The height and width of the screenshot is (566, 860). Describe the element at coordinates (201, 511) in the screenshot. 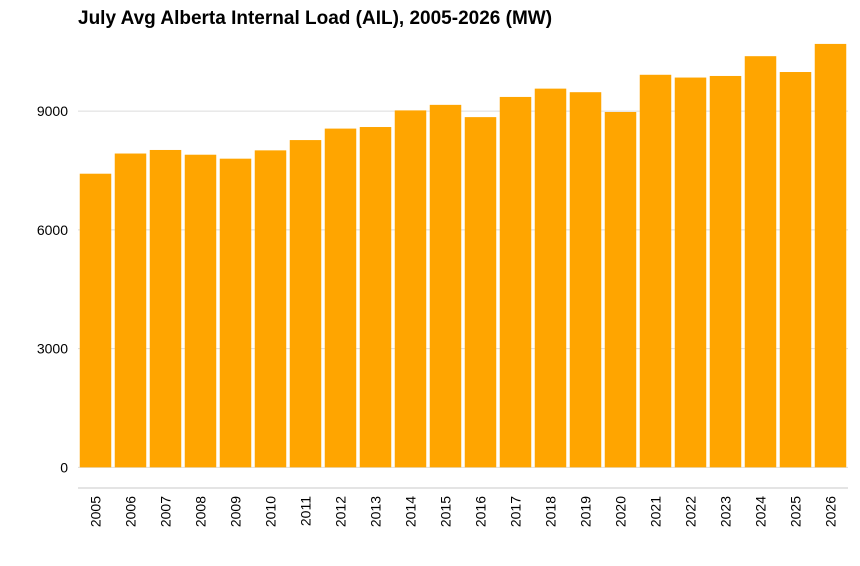

I see `x-tick-label: 2008` at that location.